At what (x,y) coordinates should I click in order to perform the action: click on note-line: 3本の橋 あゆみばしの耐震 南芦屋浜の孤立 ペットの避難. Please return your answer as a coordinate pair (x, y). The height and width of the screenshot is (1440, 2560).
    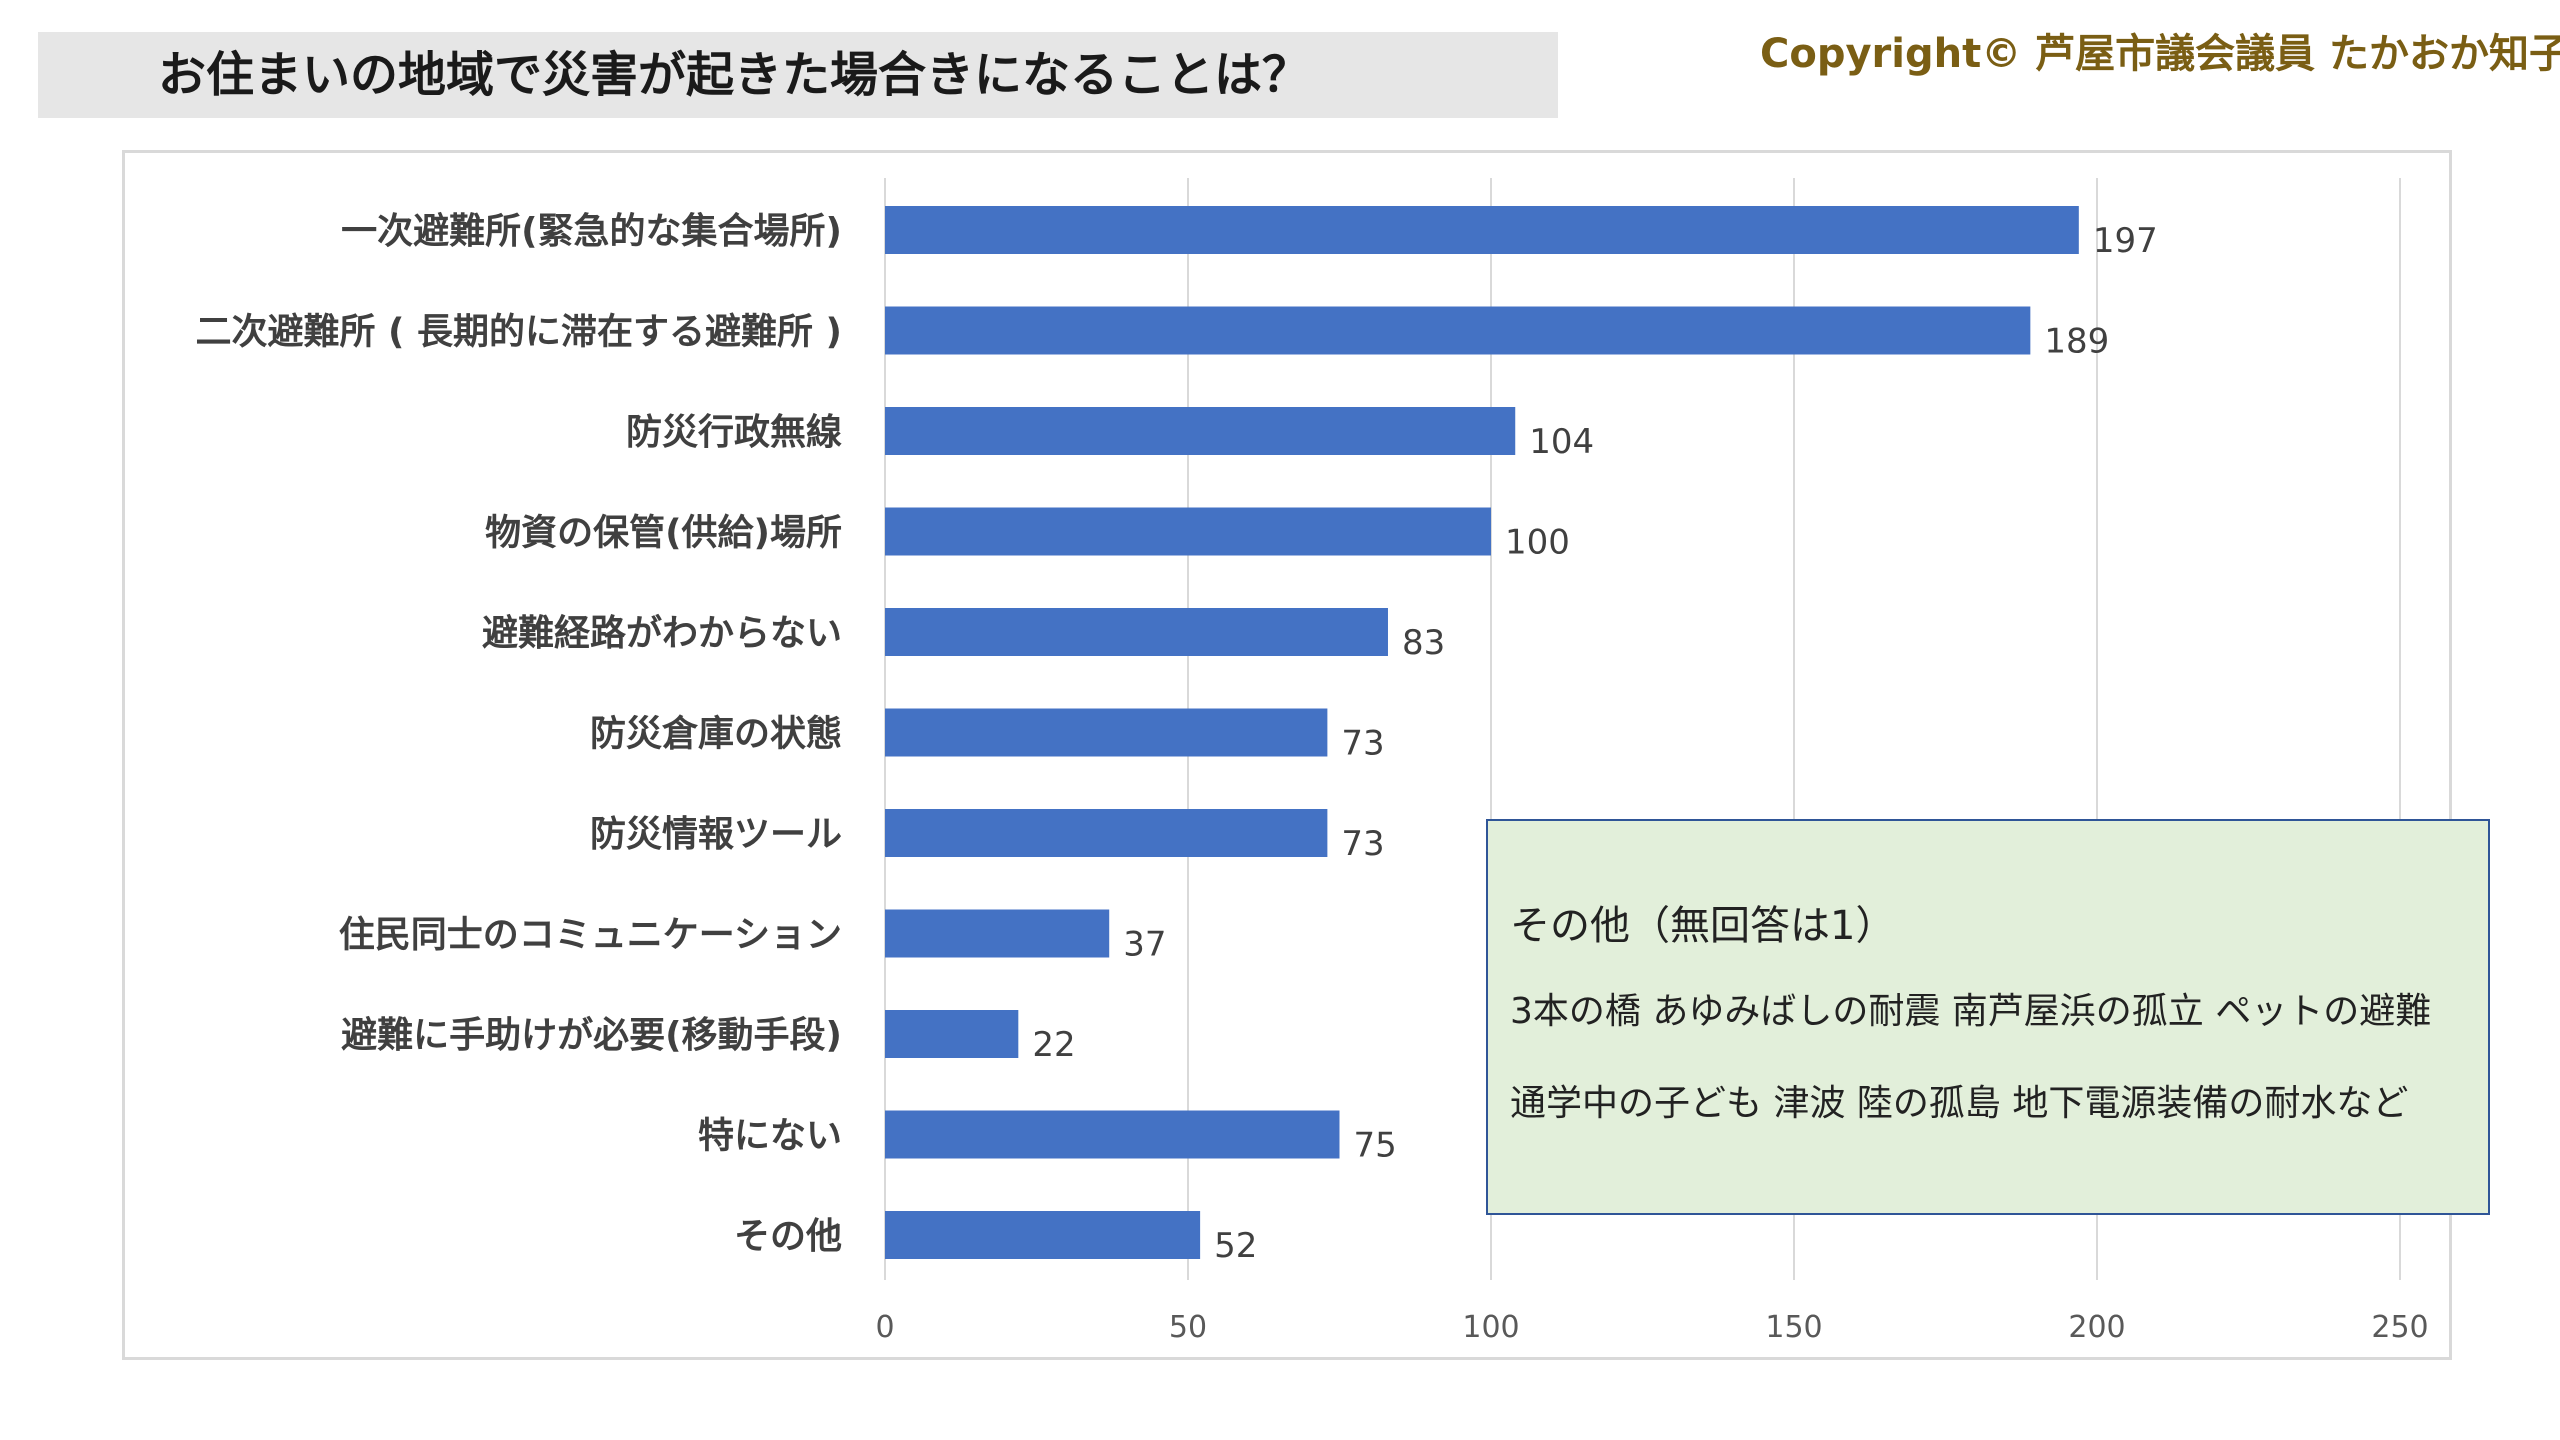
    Looking at the image, I should click on (1971, 1011).